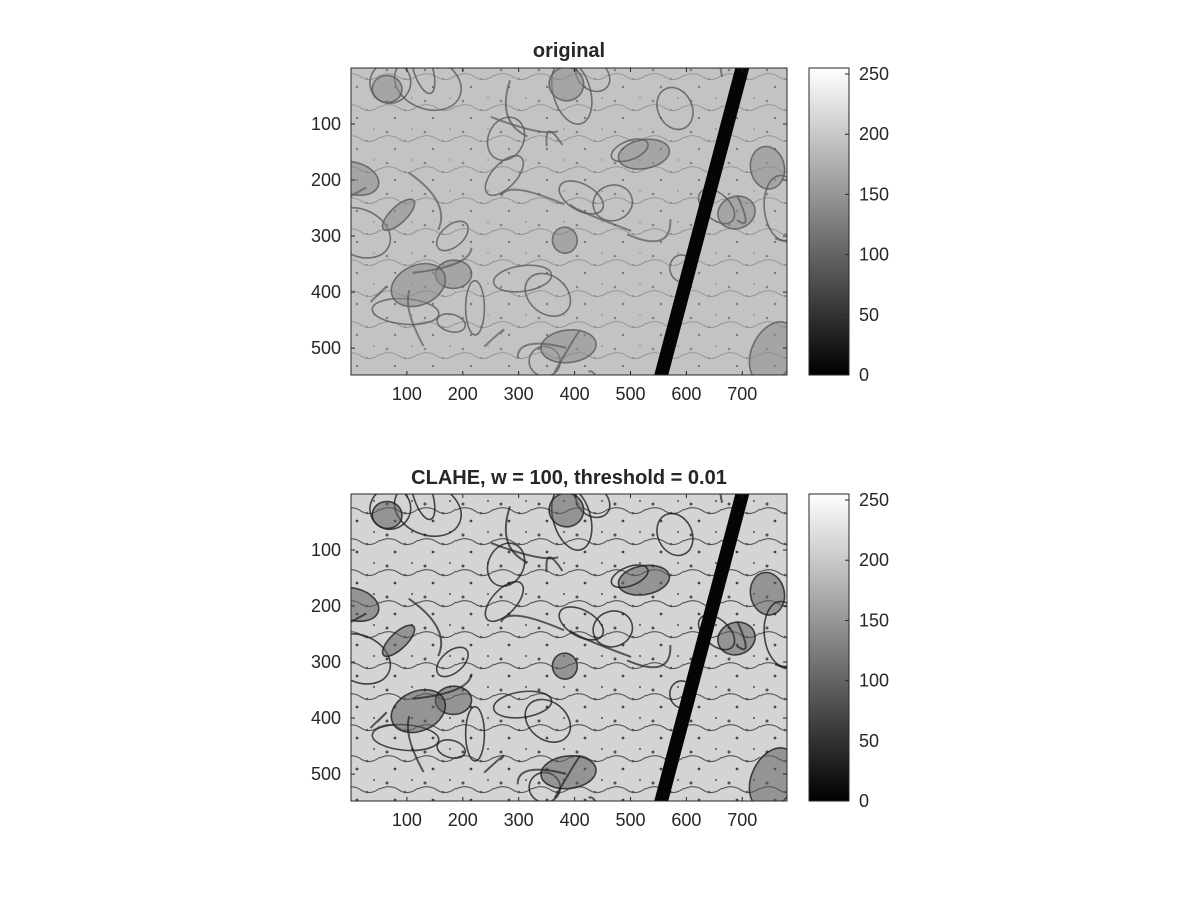 The height and width of the screenshot is (900, 1200). I want to click on colorbar-tick-label: 150, so click(874, 620).